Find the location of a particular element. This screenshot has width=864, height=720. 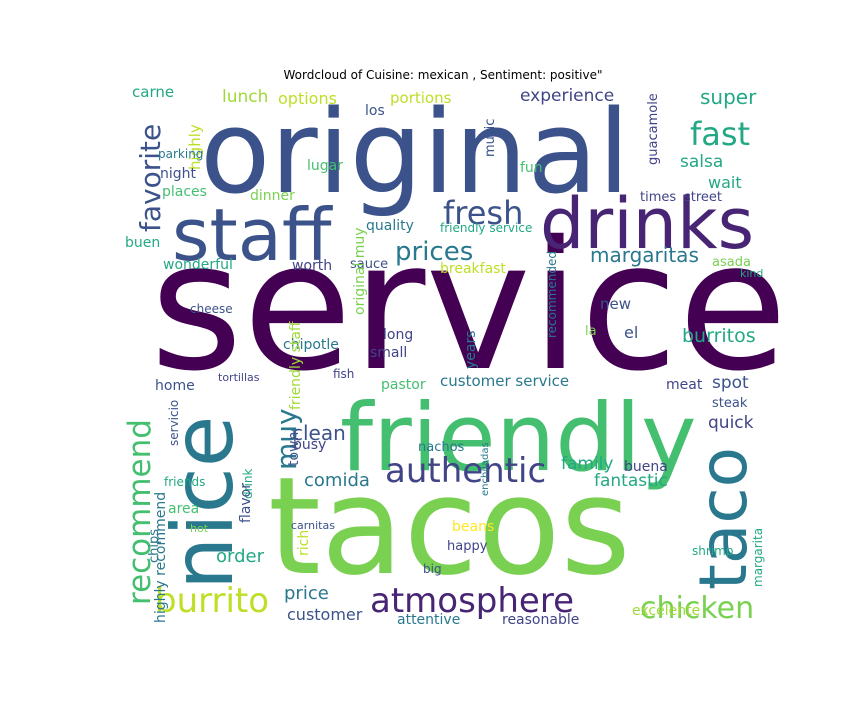

word-friendly-service: friendly service is located at coordinates (486, 228).